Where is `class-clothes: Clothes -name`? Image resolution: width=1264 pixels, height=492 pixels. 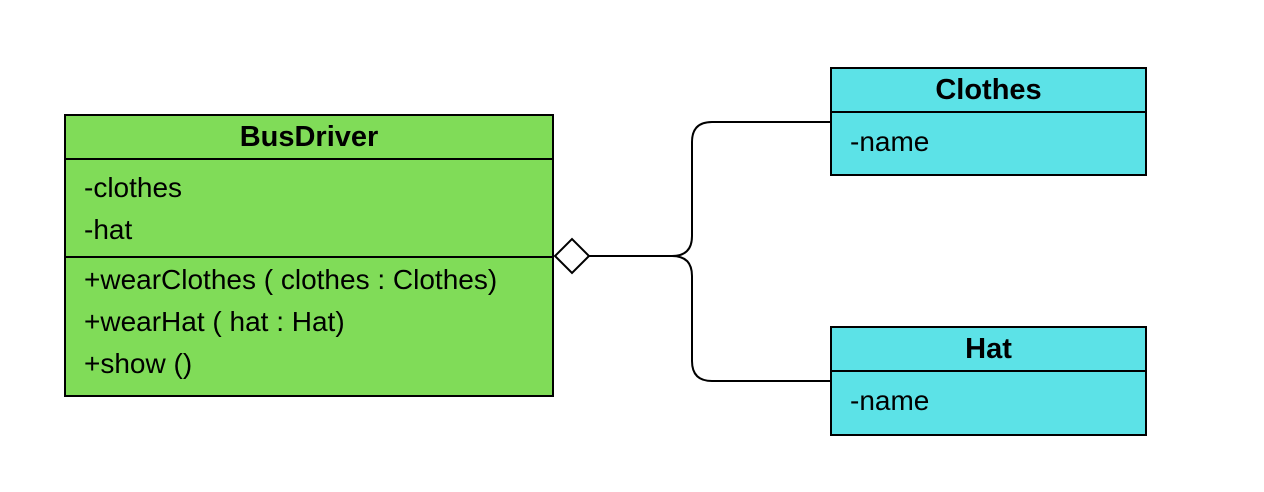 class-clothes: Clothes -name is located at coordinates (988, 121).